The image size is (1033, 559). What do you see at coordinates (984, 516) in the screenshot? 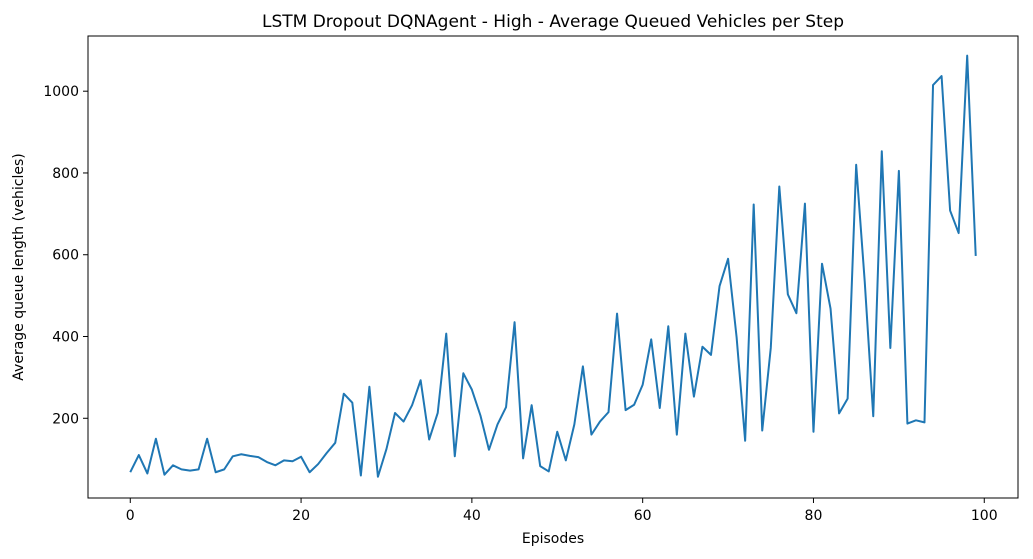
I see `x-tick-label: 100` at bounding box center [984, 516].